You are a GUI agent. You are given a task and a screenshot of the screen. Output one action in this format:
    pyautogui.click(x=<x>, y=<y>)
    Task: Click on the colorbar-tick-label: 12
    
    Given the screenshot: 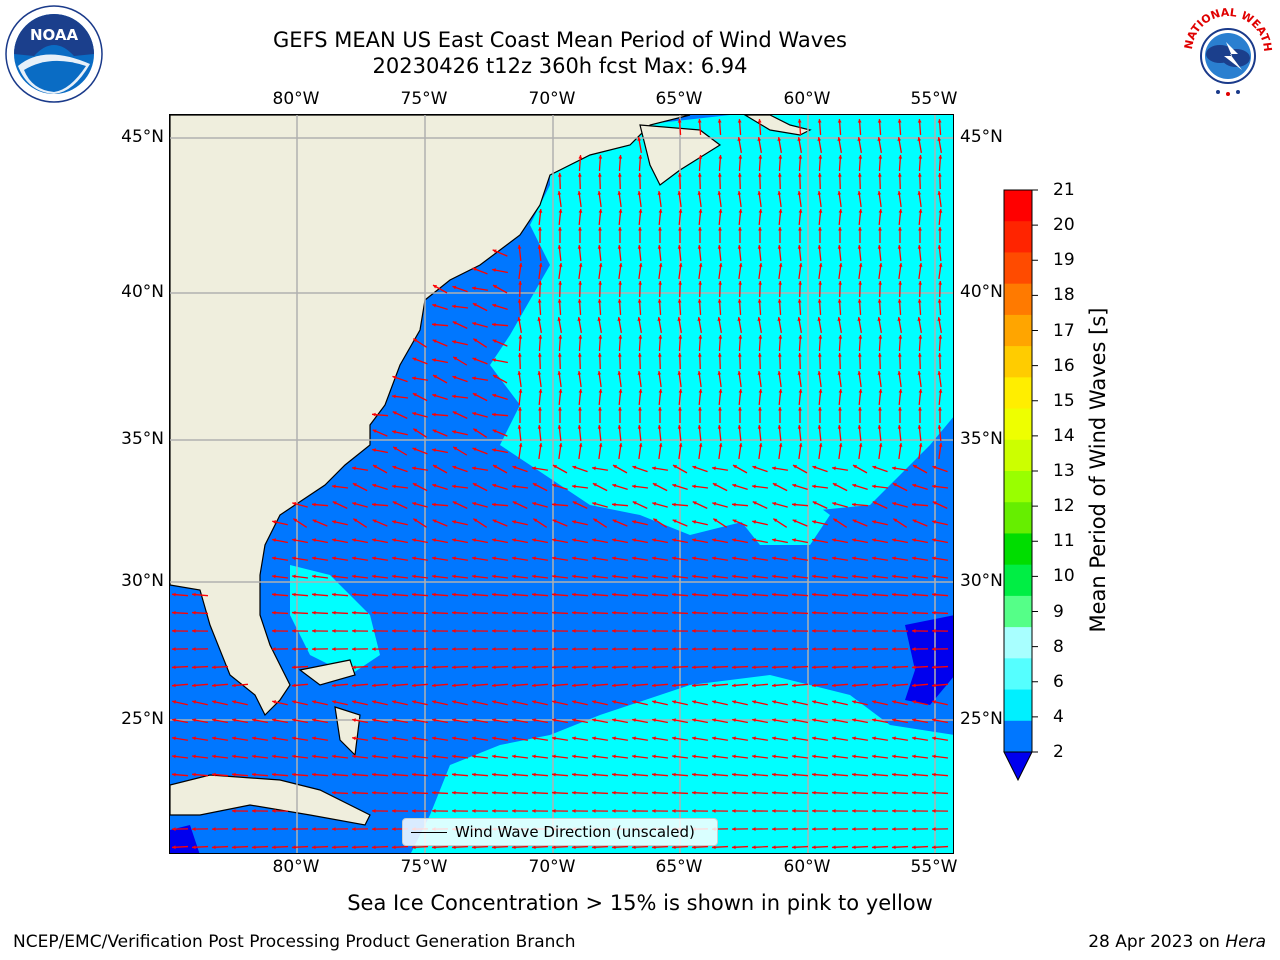 What is the action you would take?
    pyautogui.click(x=1064, y=506)
    